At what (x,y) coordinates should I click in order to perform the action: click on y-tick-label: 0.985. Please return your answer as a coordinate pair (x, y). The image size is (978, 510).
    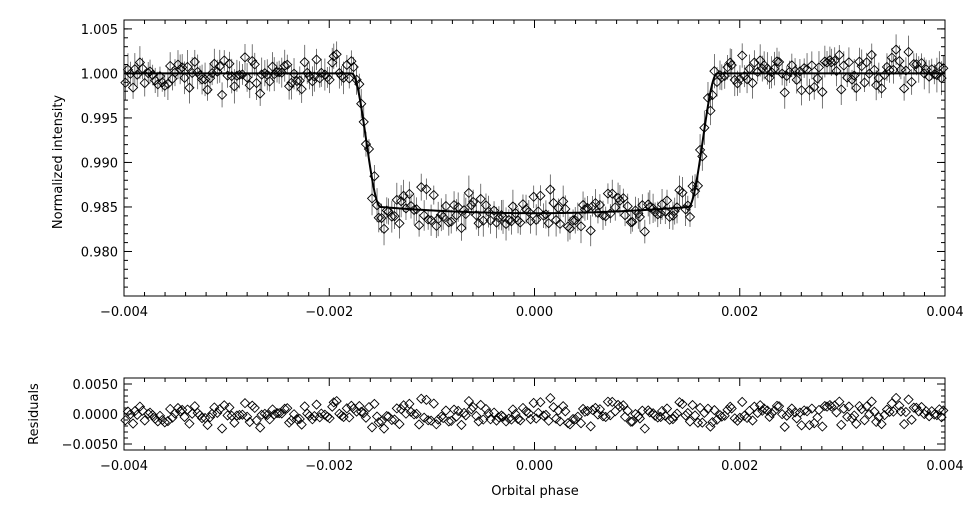
    Looking at the image, I should click on (99, 208).